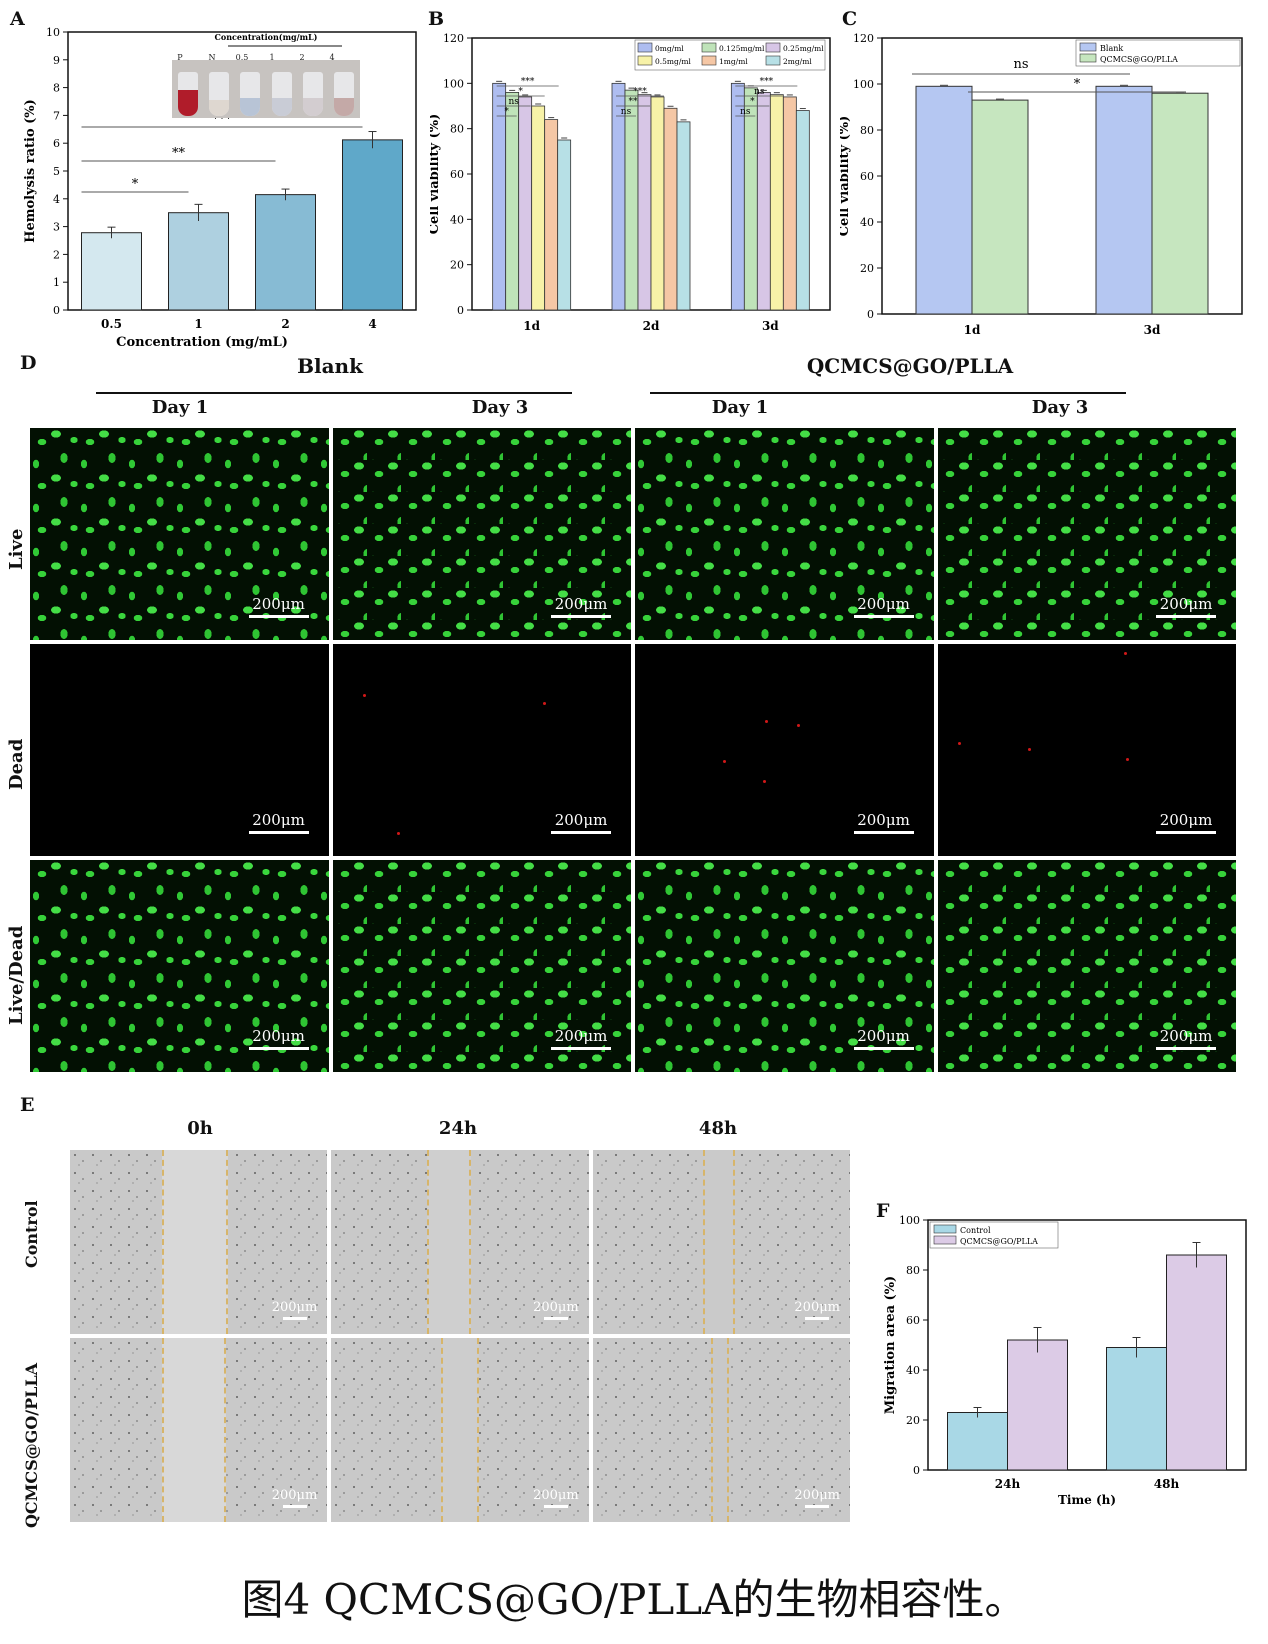 This screenshot has height=1644, width=1268. I want to click on panel-letter-f: F, so click(883, 1211).